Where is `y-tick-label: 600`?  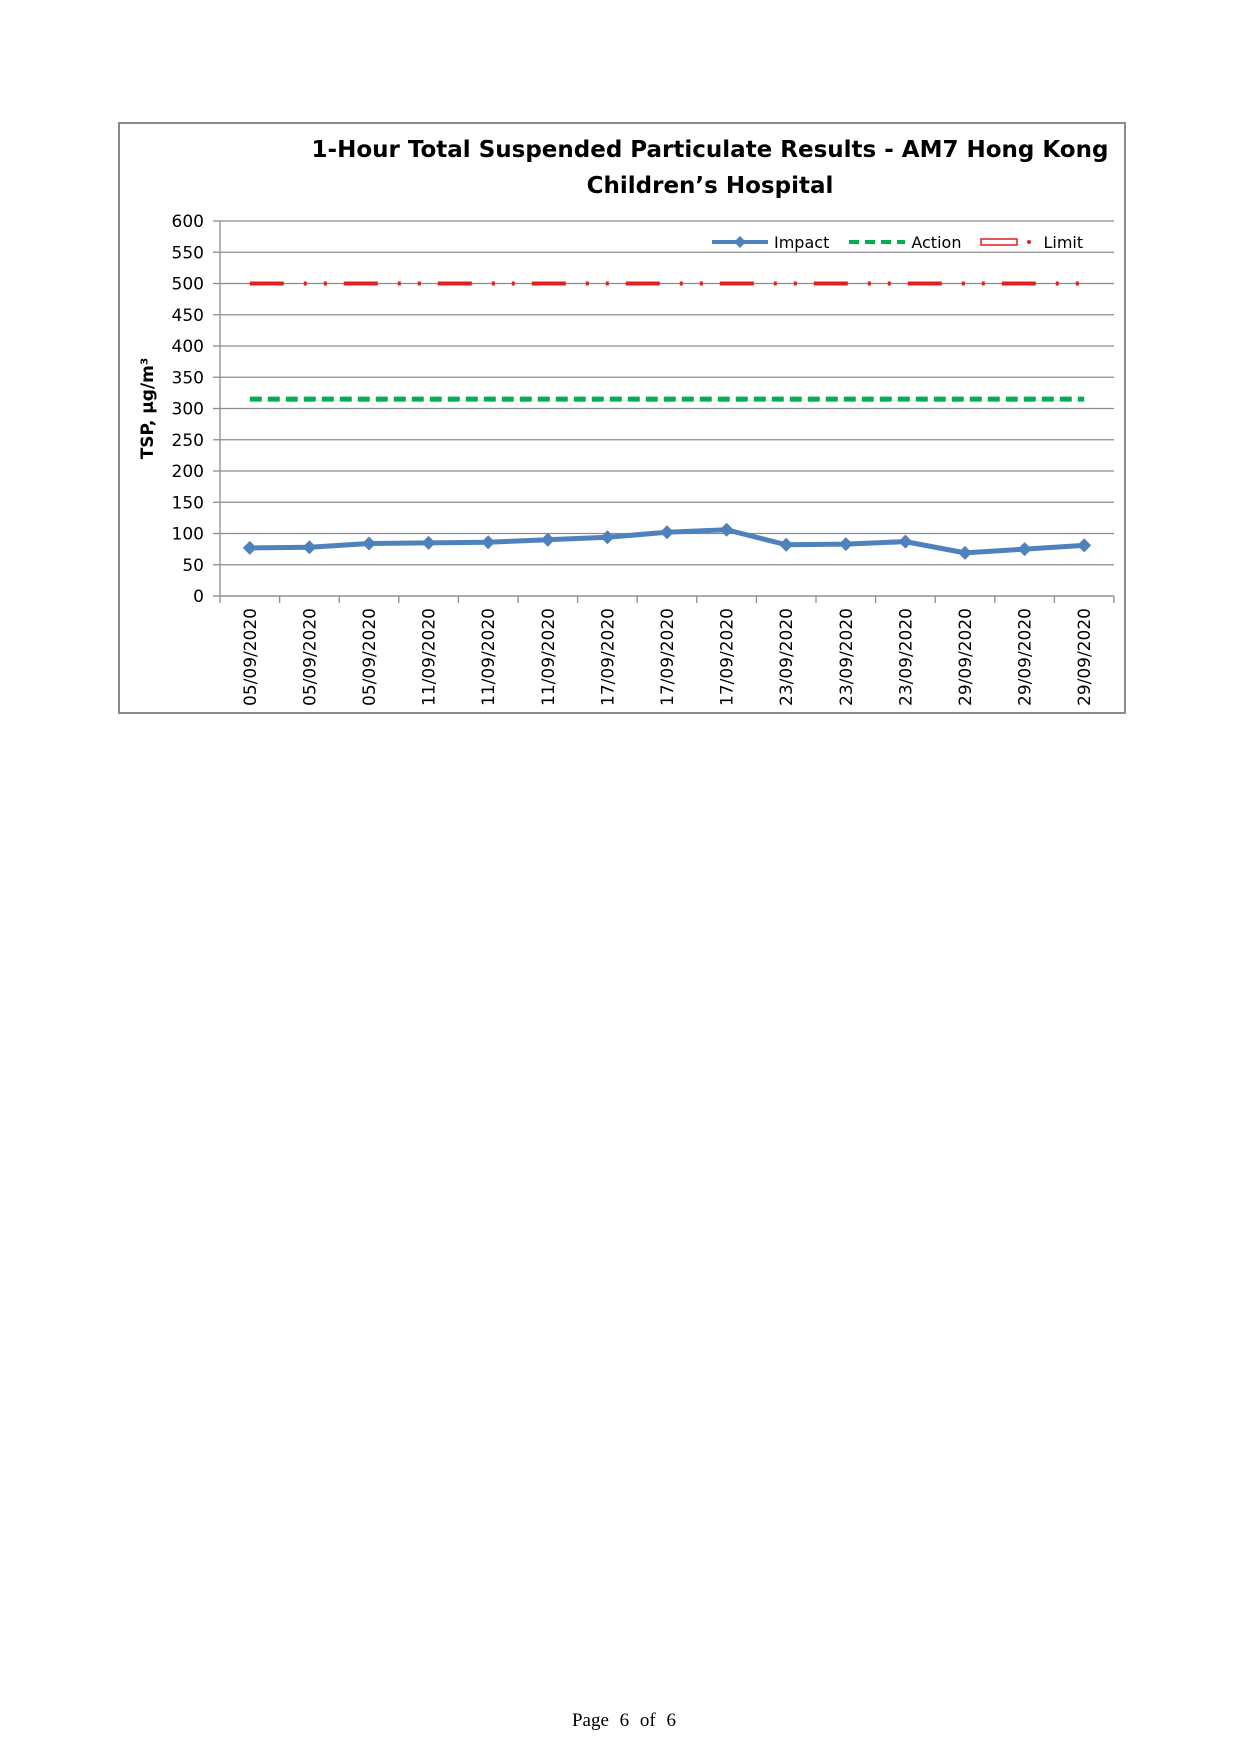 y-tick-label: 600 is located at coordinates (188, 222).